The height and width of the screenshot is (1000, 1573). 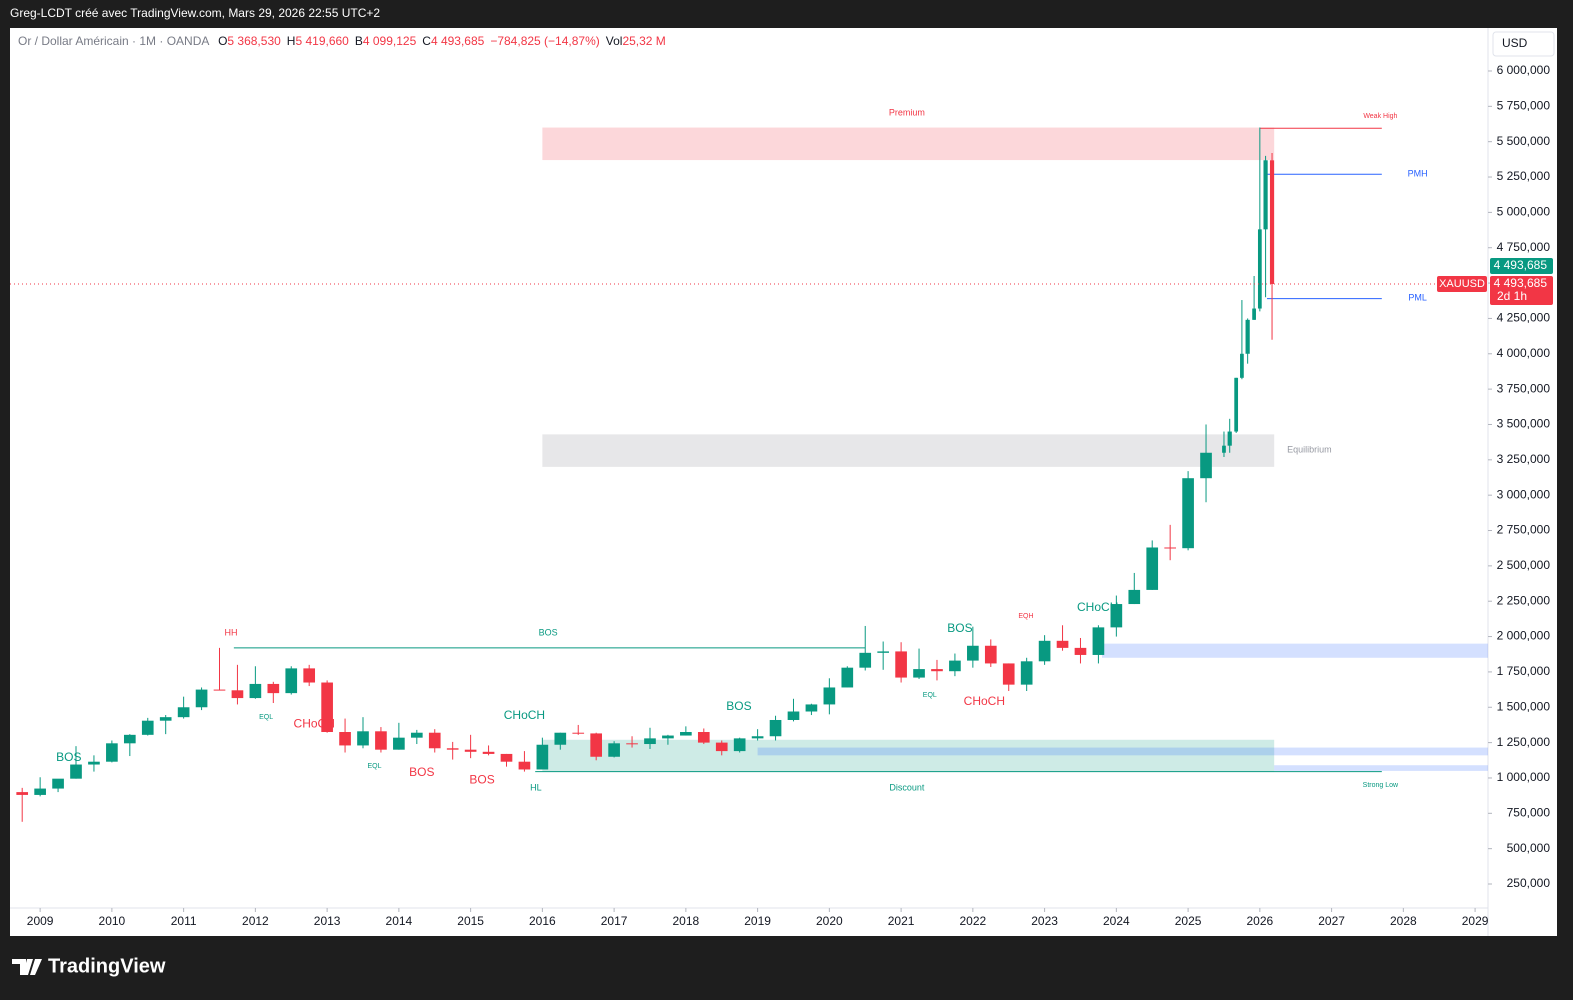 What do you see at coordinates (544, 41) in the screenshot?
I see `change: −784,825 (−14,87%)` at bounding box center [544, 41].